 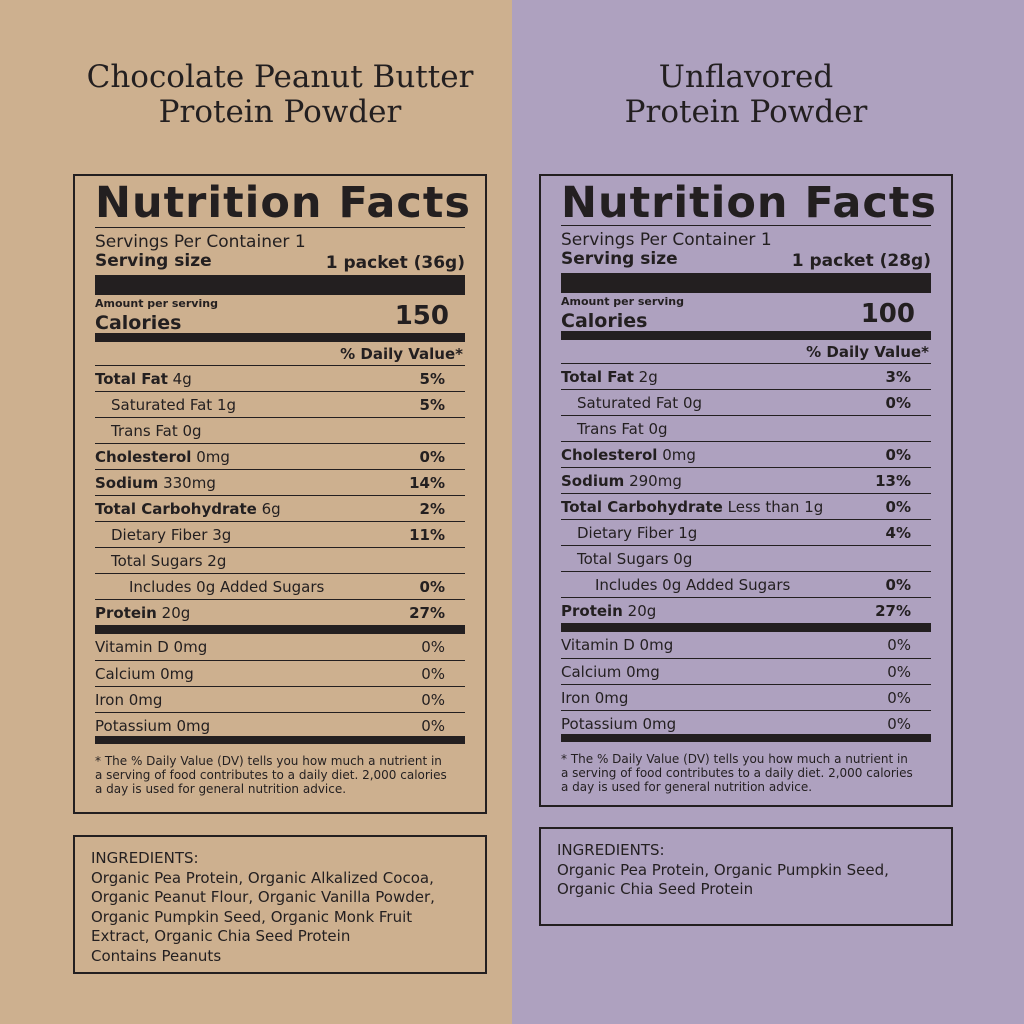 I want to click on nutrient-dv: 4%, so click(x=898, y=533).